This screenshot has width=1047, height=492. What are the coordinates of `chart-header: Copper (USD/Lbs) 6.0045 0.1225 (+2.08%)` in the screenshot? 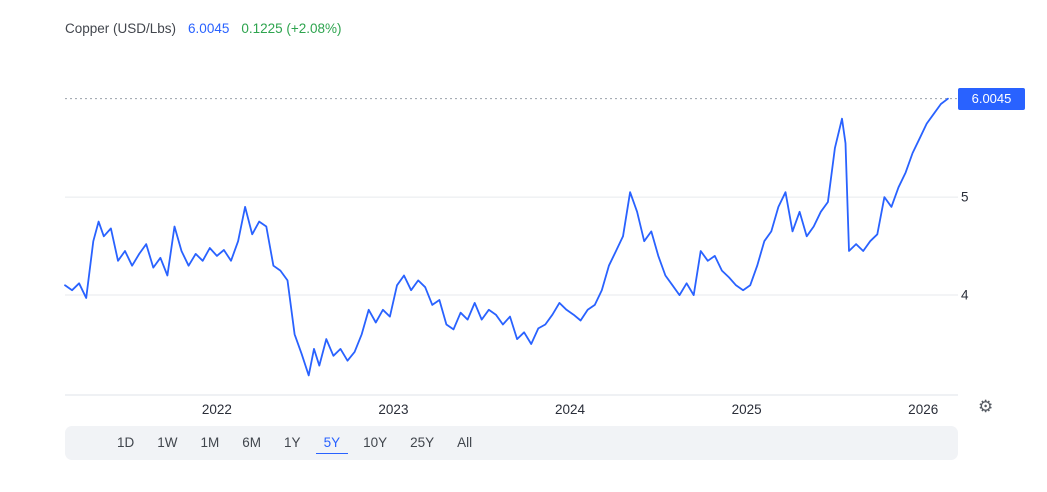 It's located at (203, 28).